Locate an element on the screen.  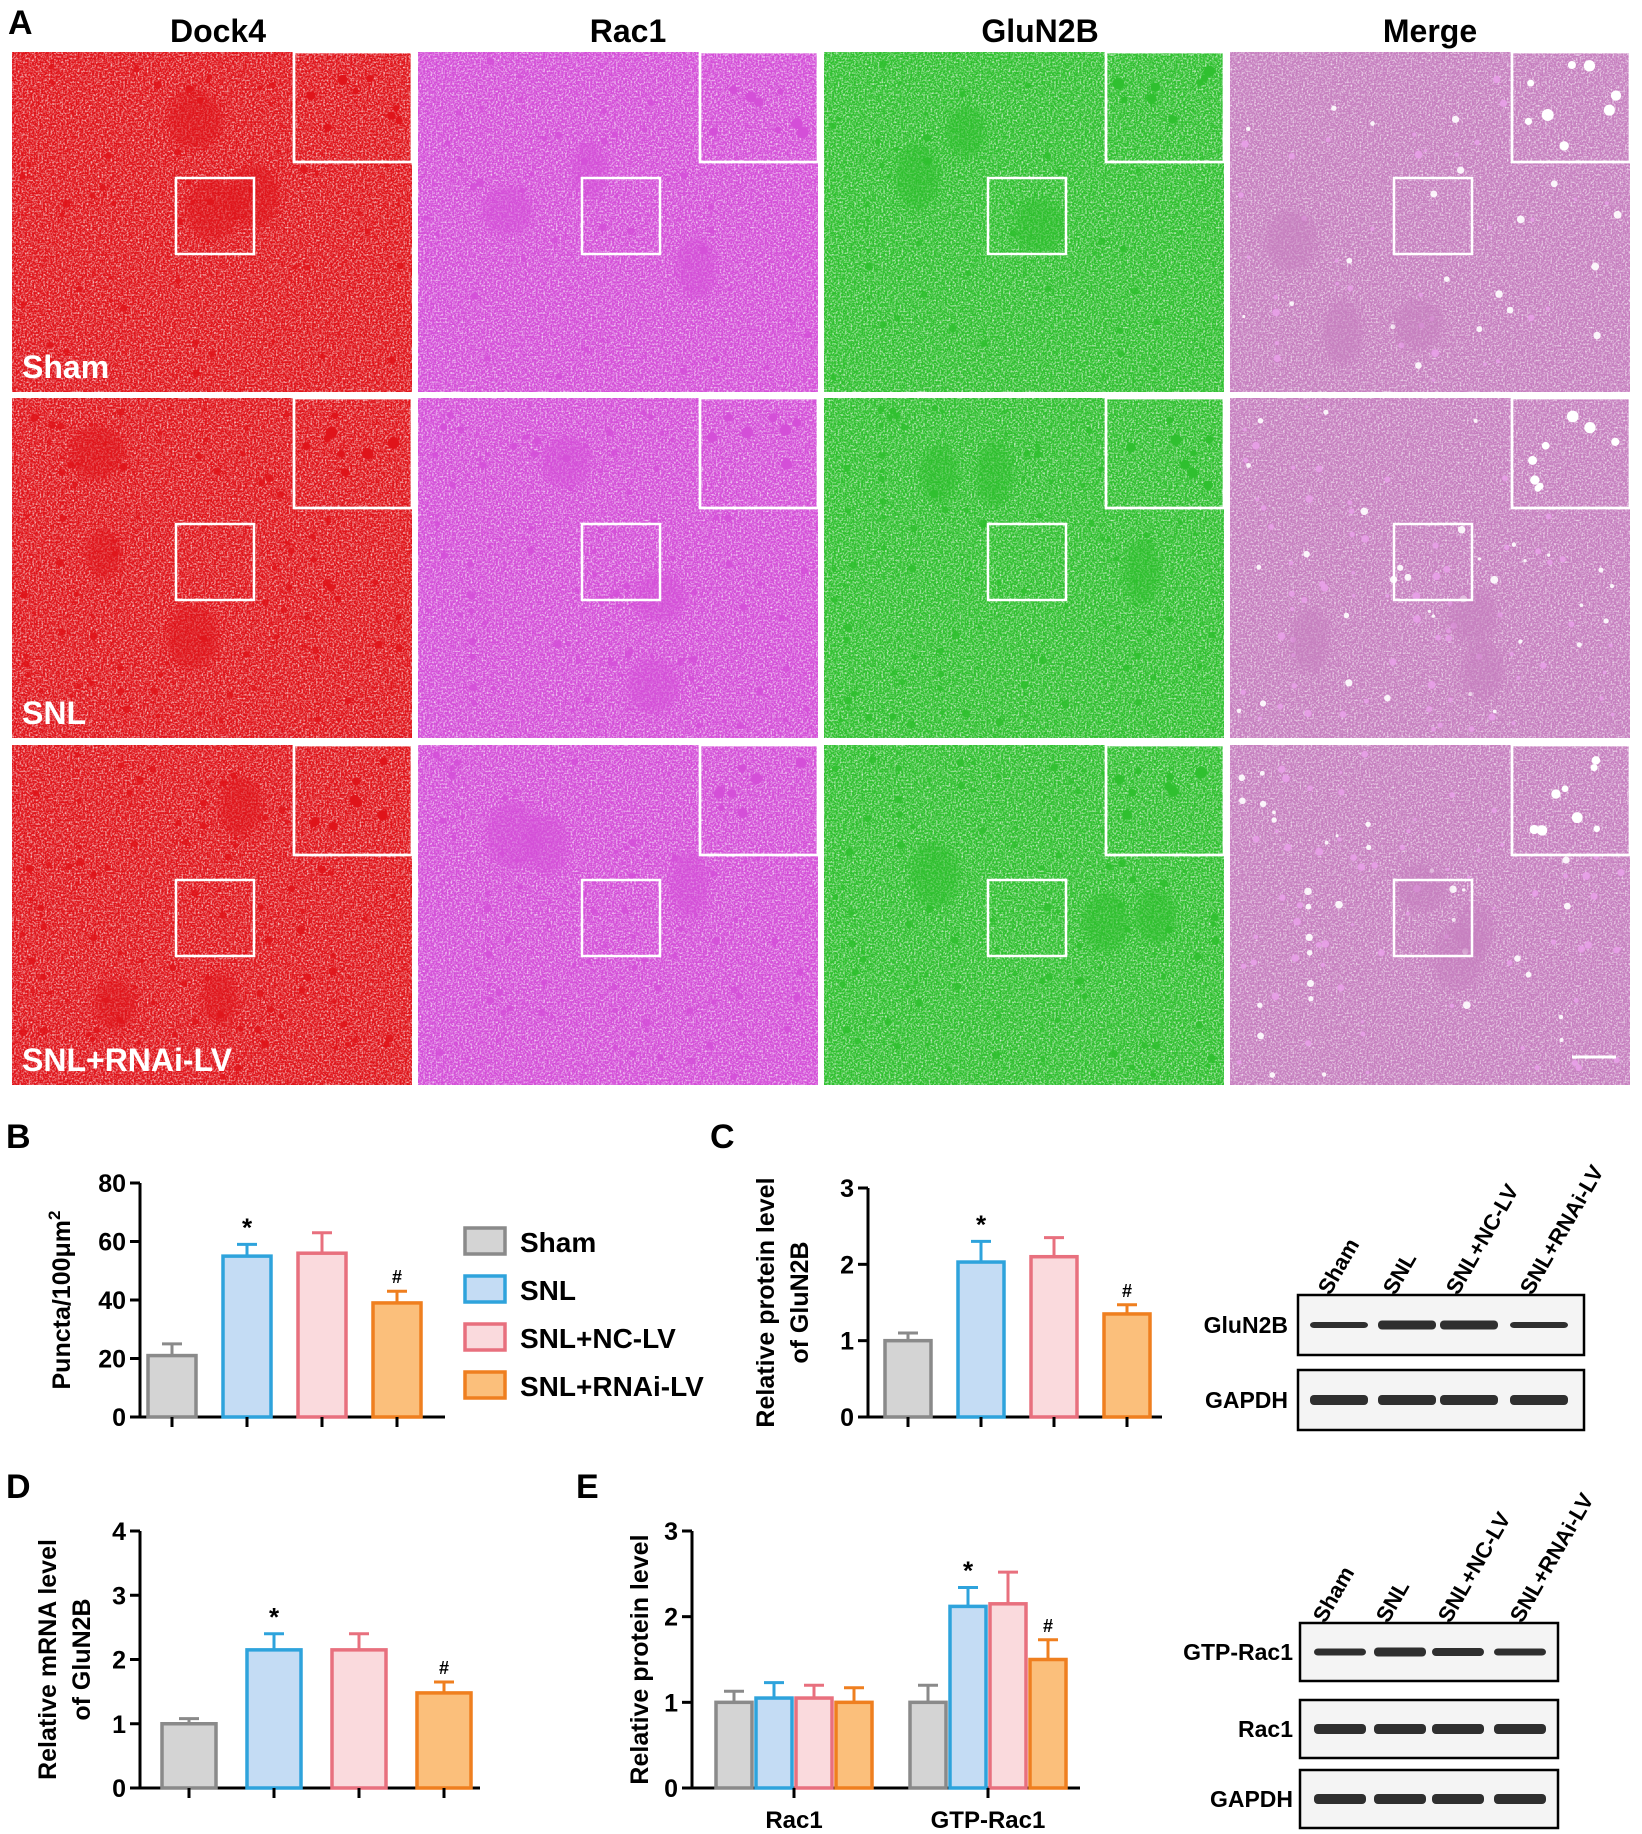
blot-band is located at coordinates (1539, 1400).